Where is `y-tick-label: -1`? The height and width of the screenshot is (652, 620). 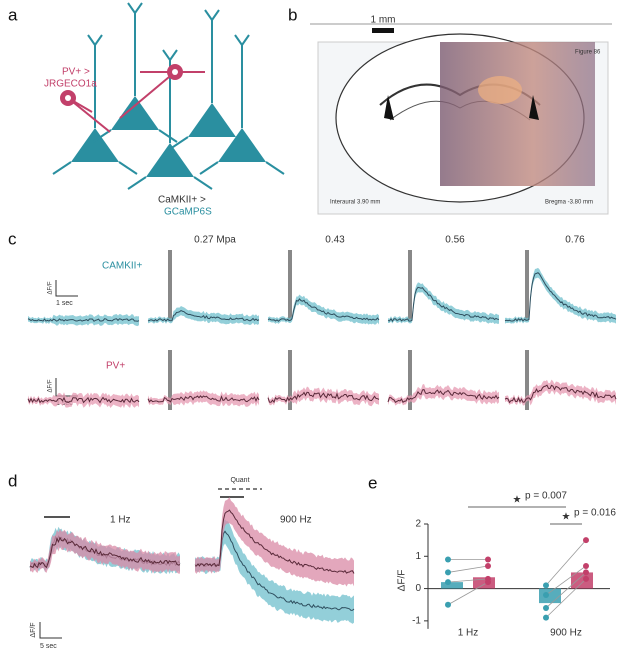 y-tick-label: -1 is located at coordinates (416, 620).